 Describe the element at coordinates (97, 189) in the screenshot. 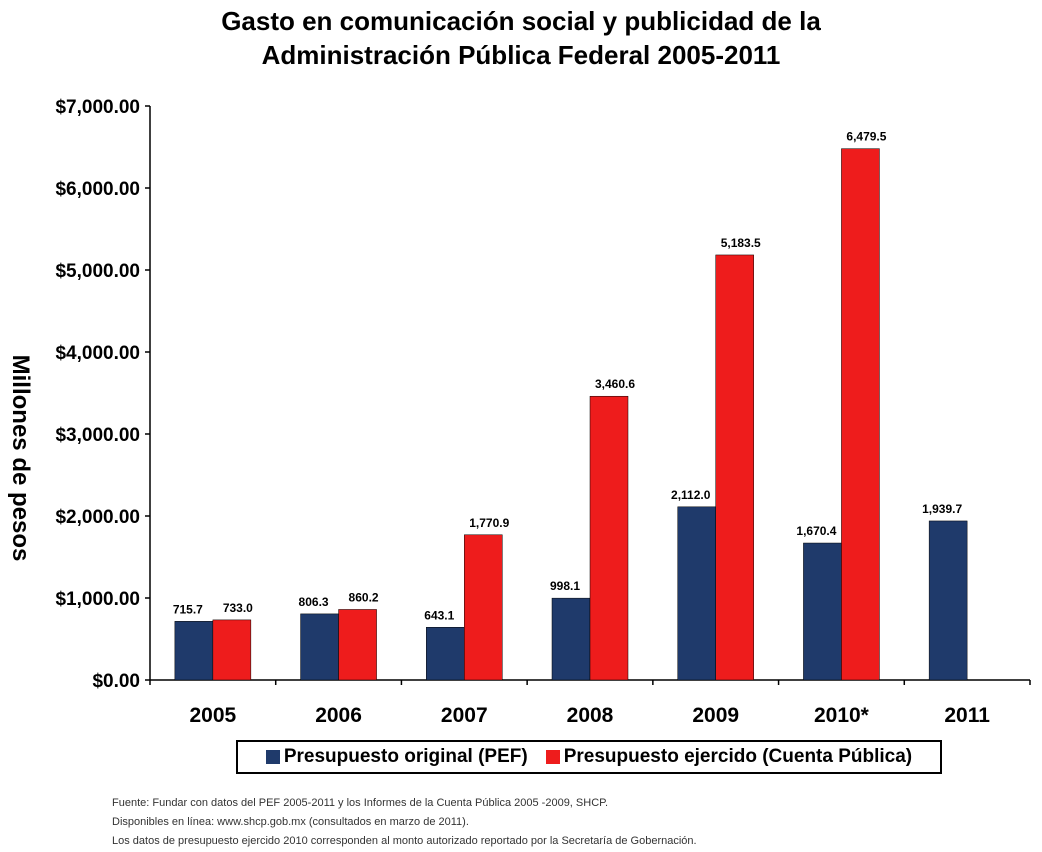

I see `y-tick-label: $6,000.00` at that location.